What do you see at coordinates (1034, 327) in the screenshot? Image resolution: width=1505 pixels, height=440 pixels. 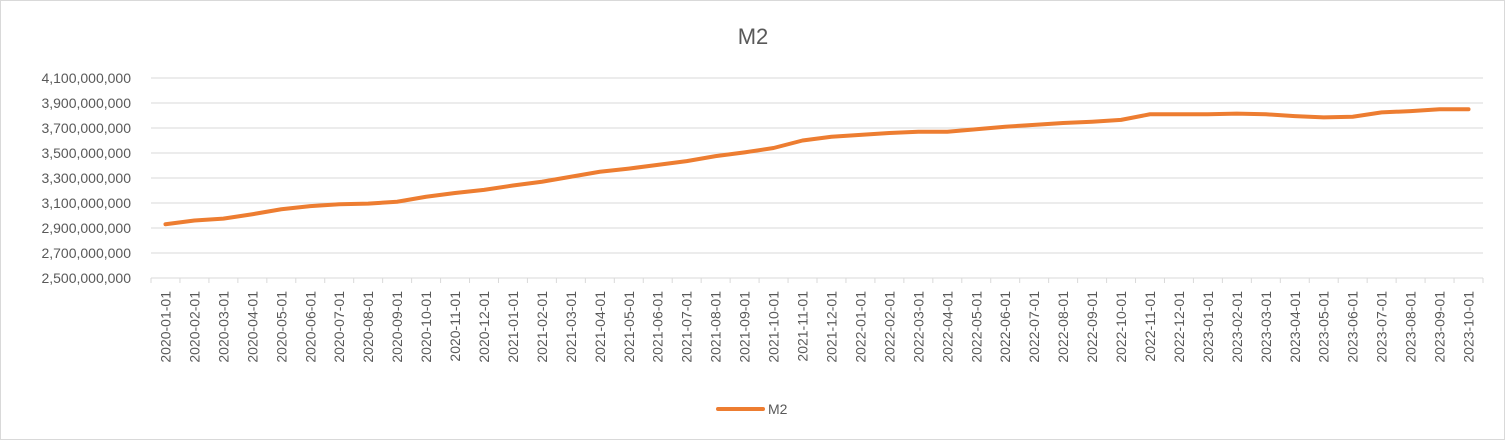 I see `x-tick-label: 2022-07-01` at bounding box center [1034, 327].